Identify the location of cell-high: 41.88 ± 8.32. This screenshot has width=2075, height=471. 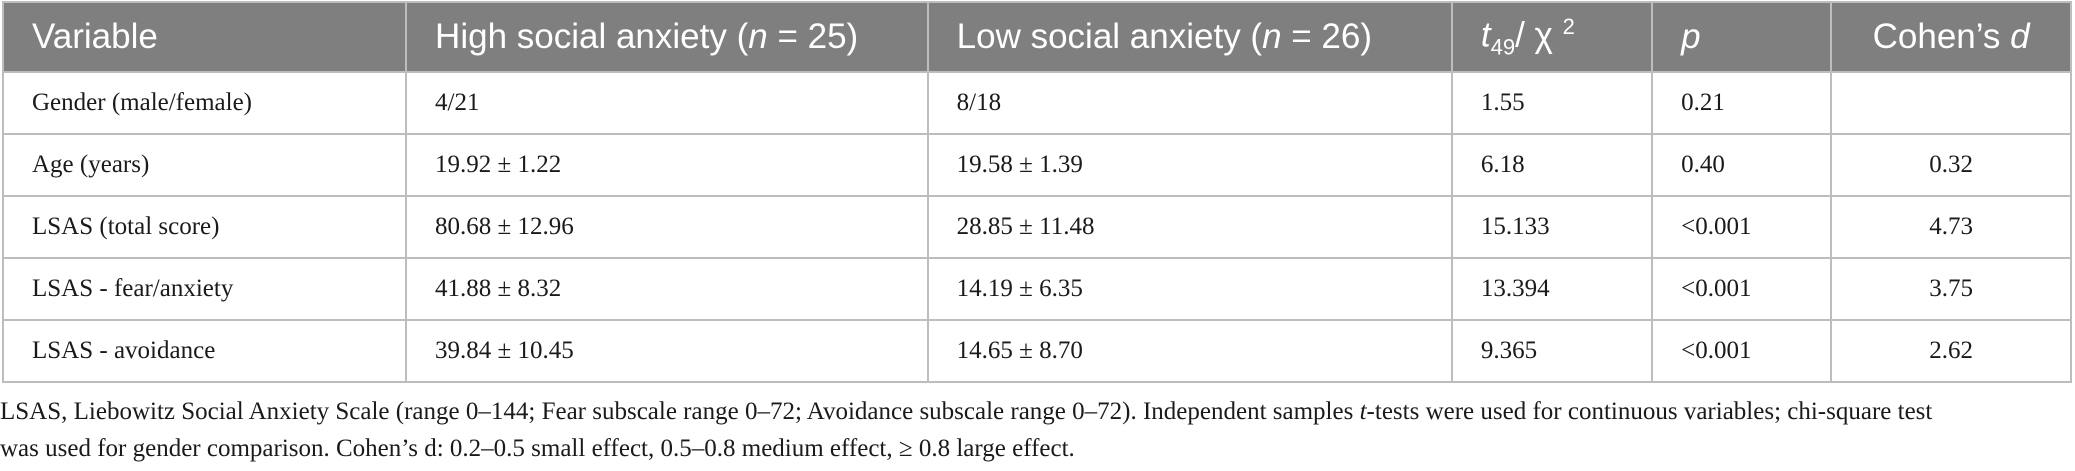
(667, 289).